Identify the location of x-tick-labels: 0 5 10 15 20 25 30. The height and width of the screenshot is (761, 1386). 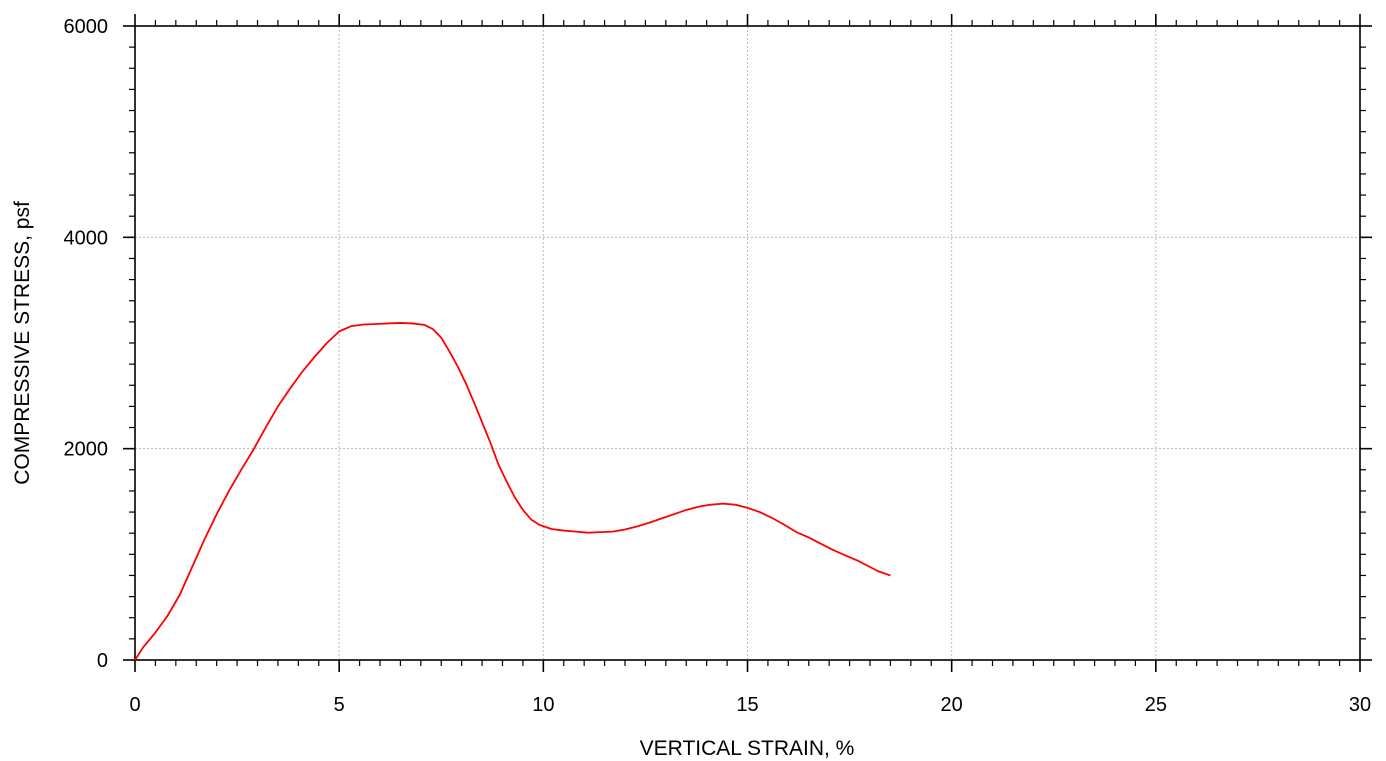
(750, 705).